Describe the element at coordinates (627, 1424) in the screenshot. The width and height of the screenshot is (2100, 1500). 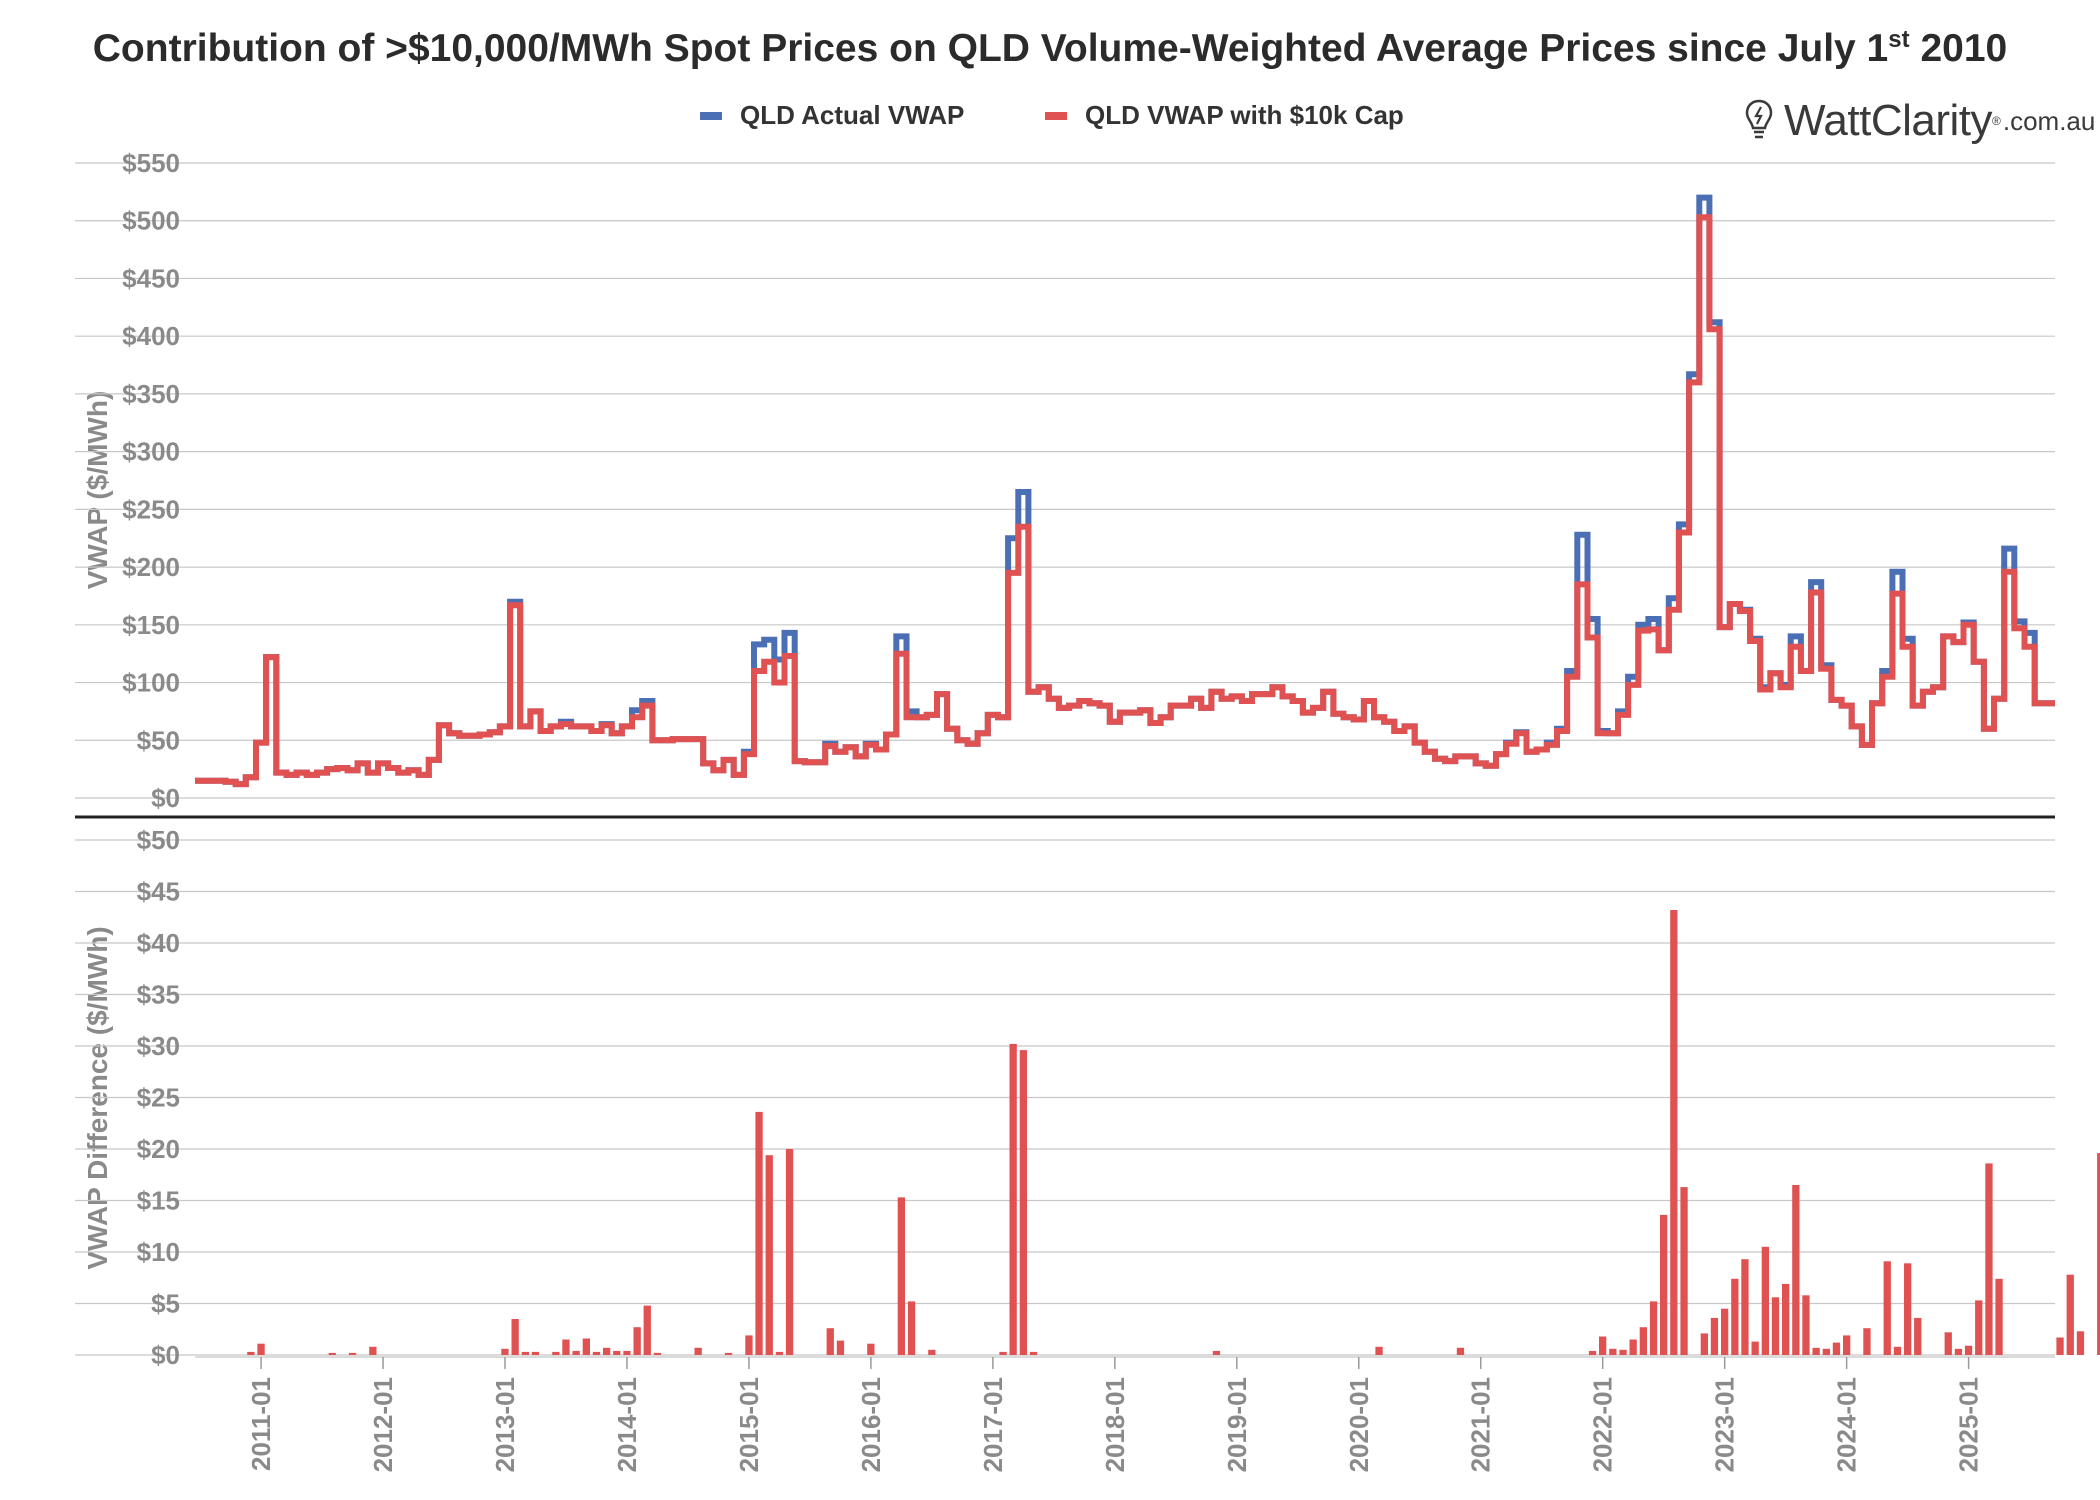
I see `x-tick-label: 2014-01` at that location.